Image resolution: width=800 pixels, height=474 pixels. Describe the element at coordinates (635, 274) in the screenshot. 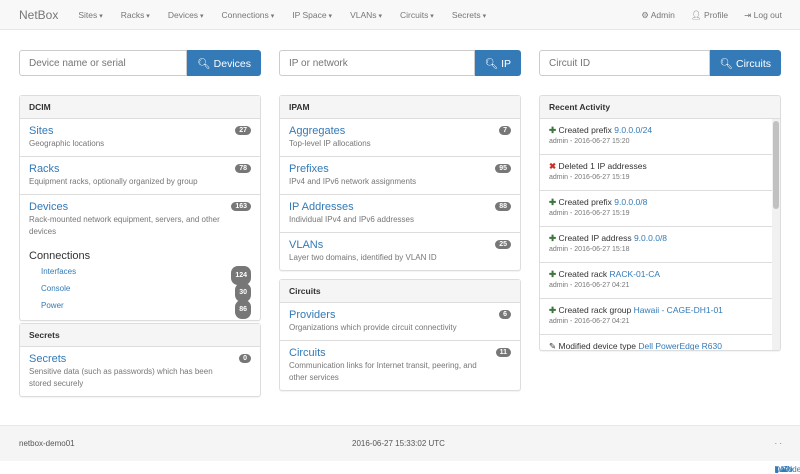

I see `activity-object-link: RACK-01-CA` at that location.